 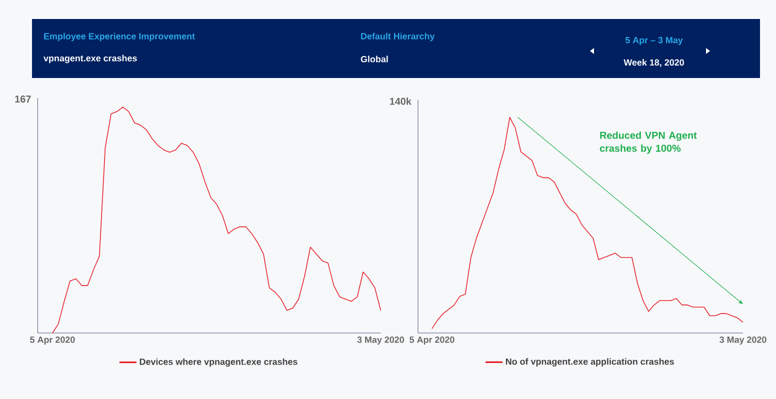 I want to click on text: Employee Experience Improvement, so click(x=119, y=37).